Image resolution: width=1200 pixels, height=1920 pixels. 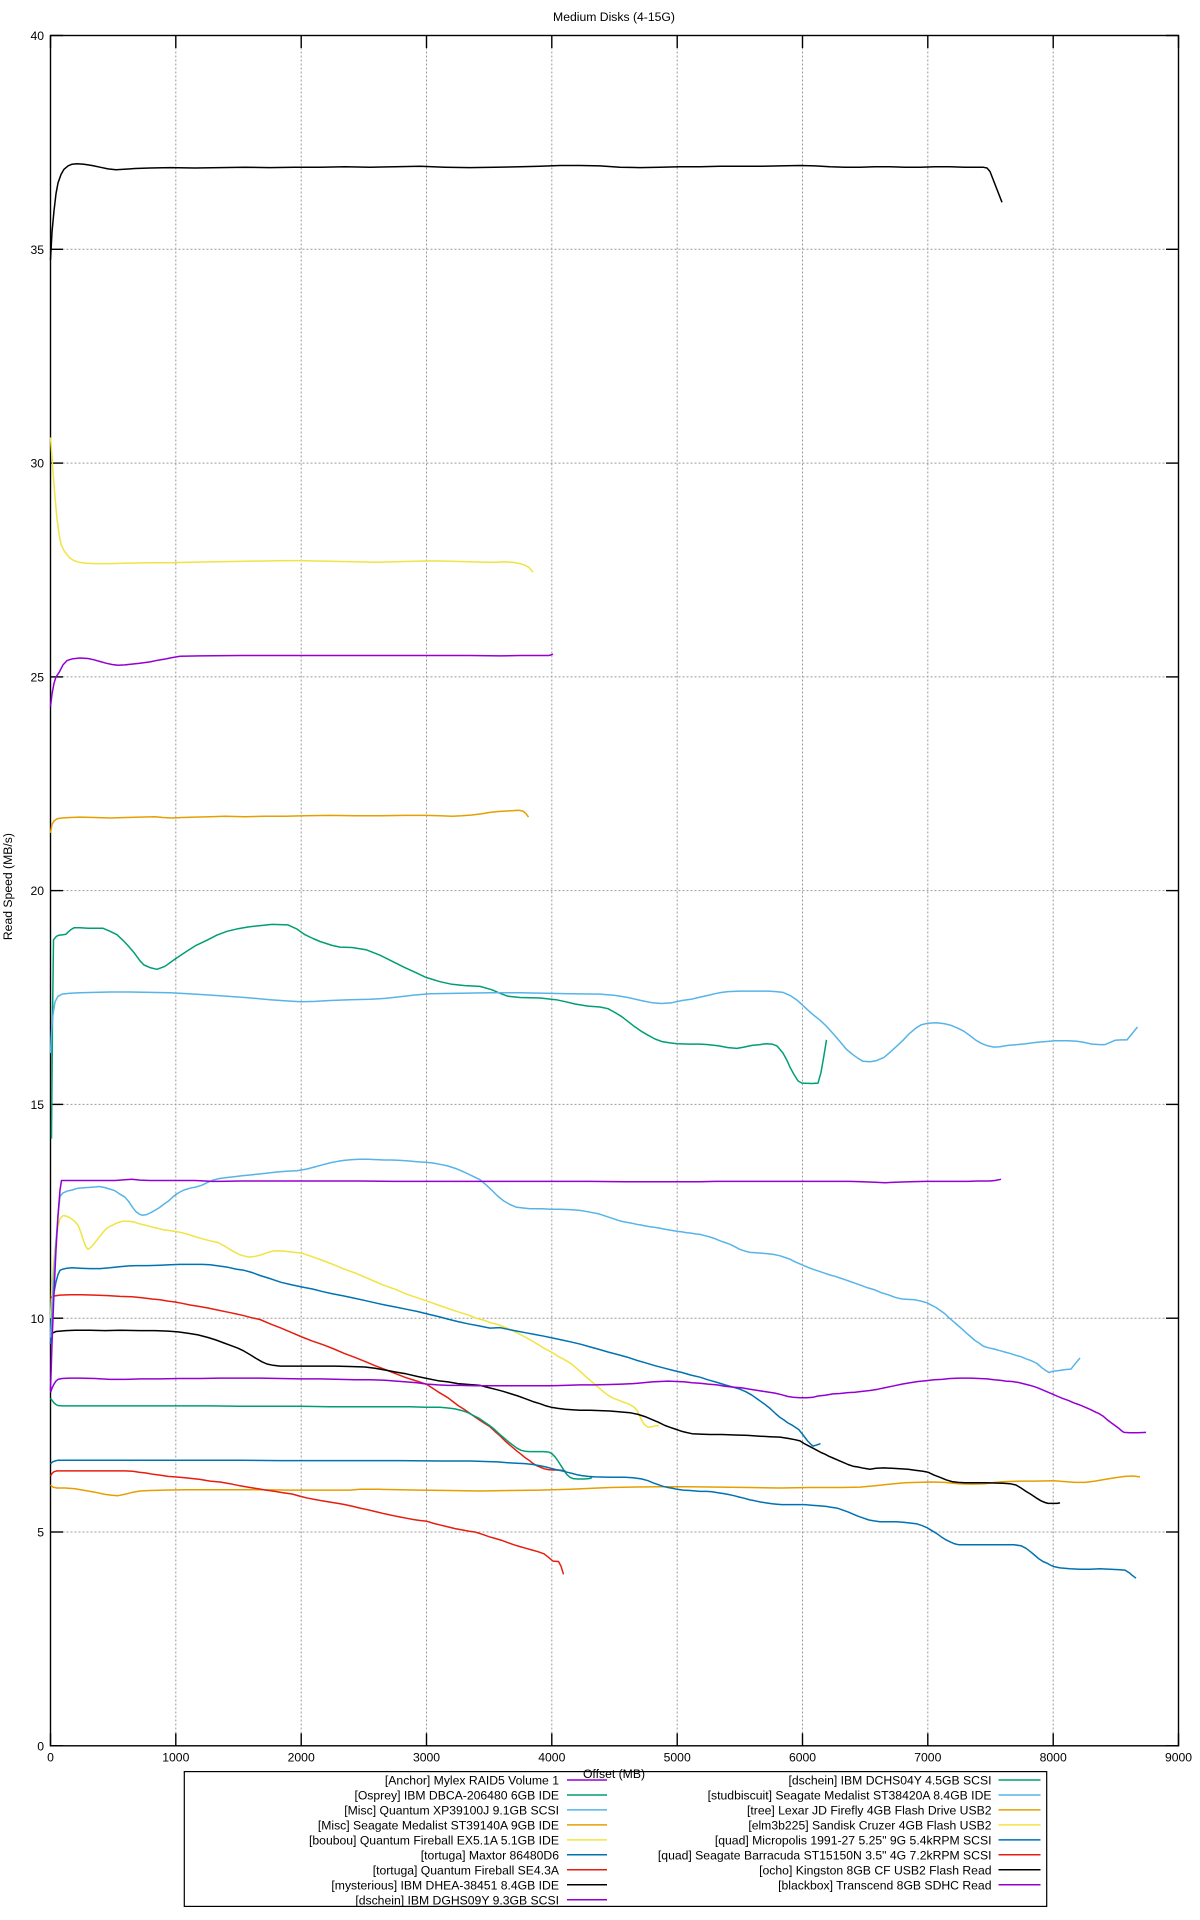 I want to click on svg-text:[elm3b225] Sandisk Cruzer 4GB: [elm3b225] Sandisk Cruzer 4GB Flash USB2, so click(x=869, y=1826).